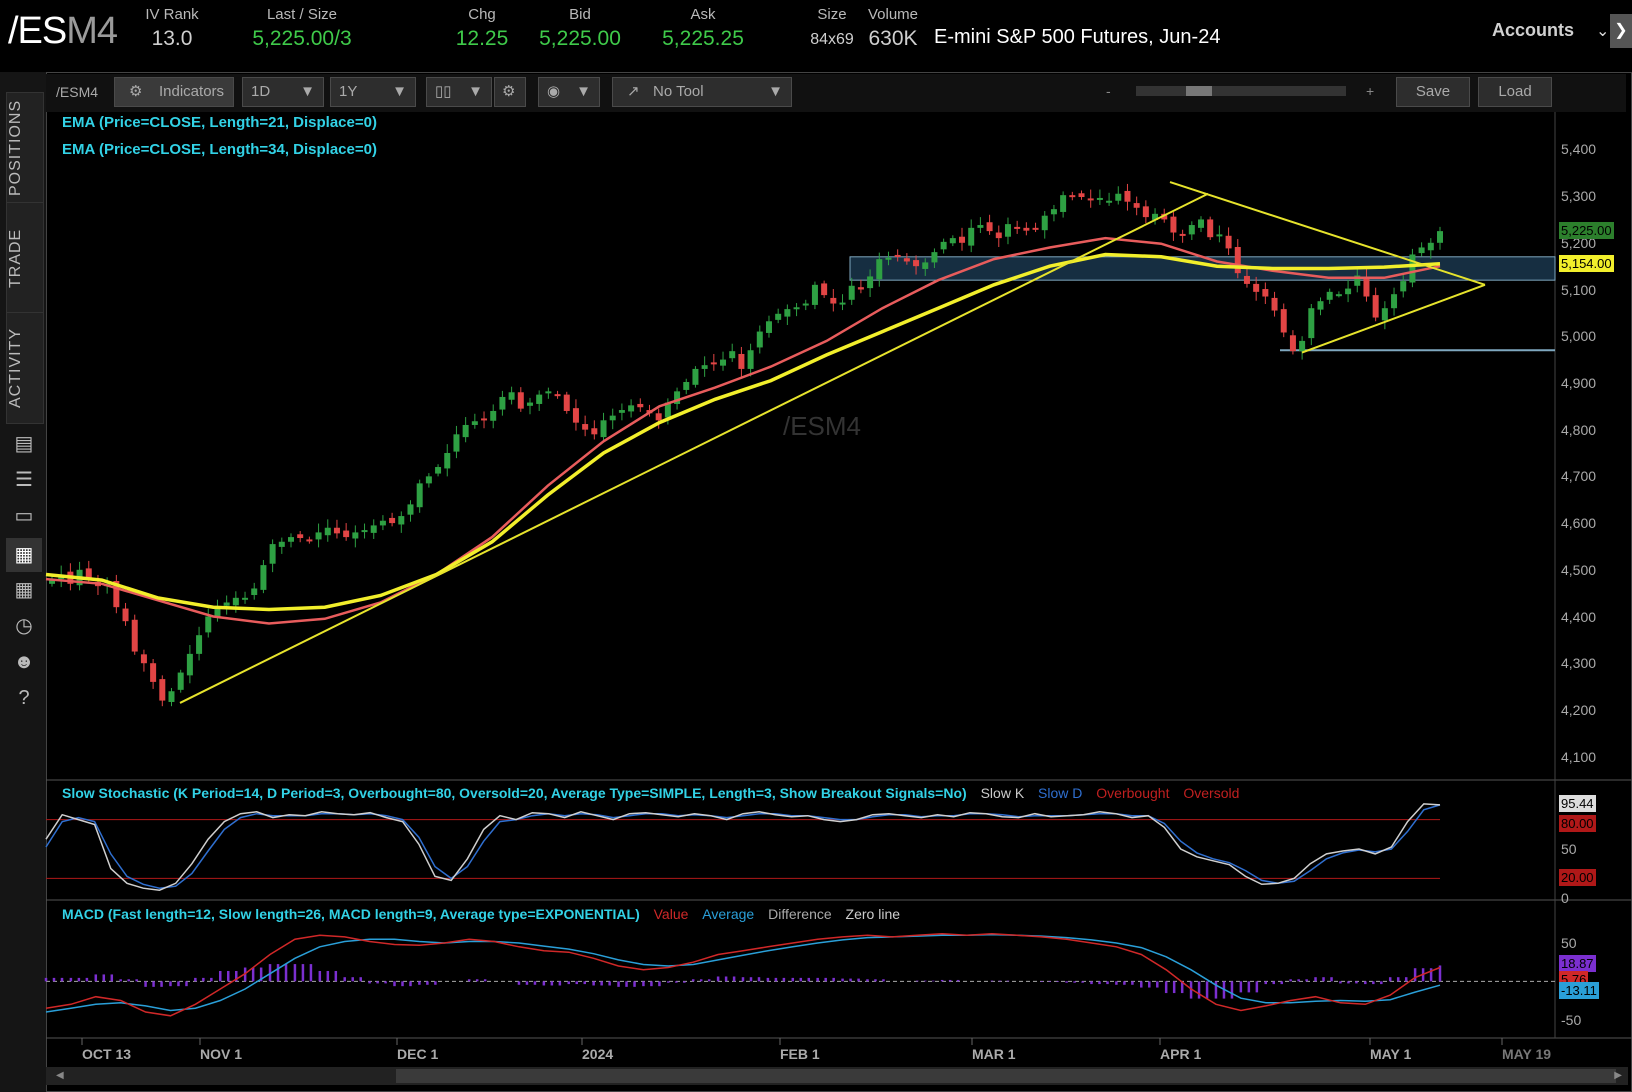 The height and width of the screenshot is (1092, 1632). I want to click on ema34-label: EMA (Price=CLOSE, Length=34, Displace=0), so click(219, 149).